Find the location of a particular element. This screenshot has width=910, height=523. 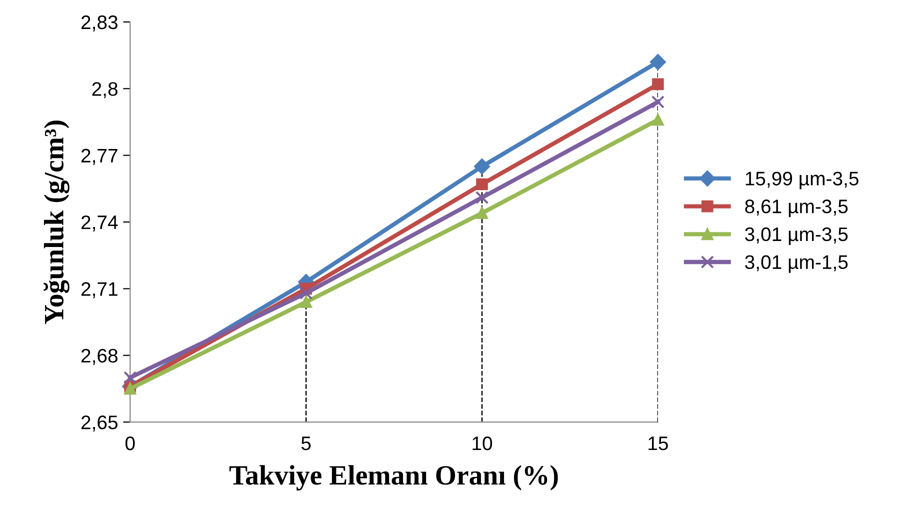

y-tick-label: 2,74 is located at coordinates (99, 223).